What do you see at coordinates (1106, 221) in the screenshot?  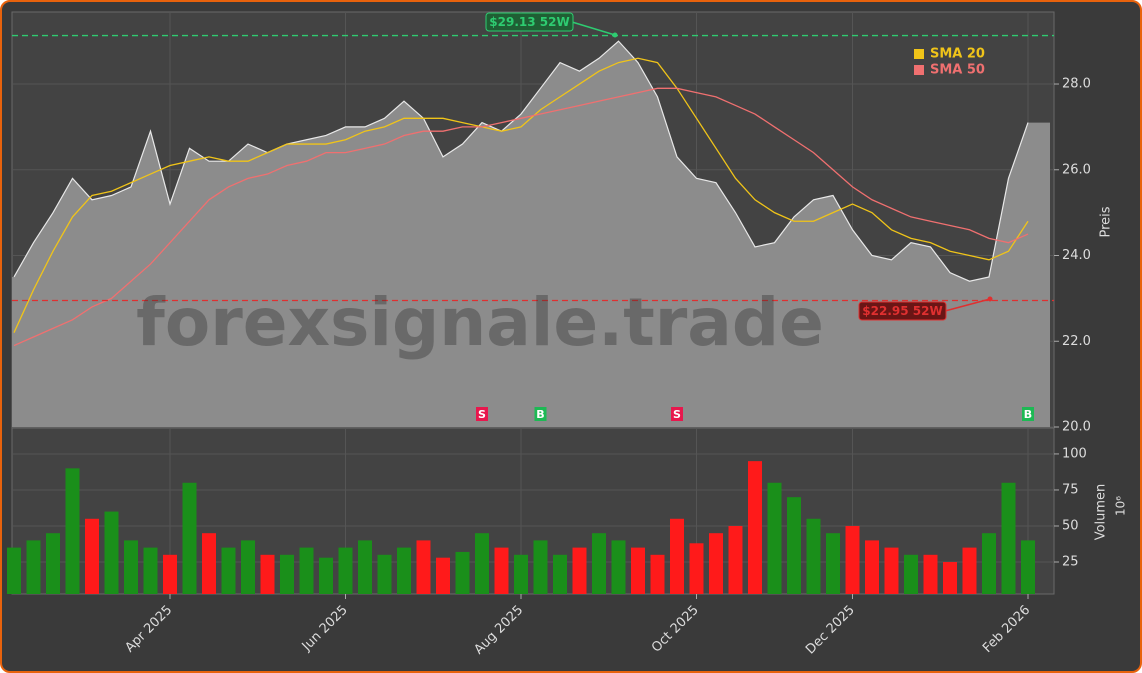 I see `y-axis-label: Preis` at bounding box center [1106, 221].